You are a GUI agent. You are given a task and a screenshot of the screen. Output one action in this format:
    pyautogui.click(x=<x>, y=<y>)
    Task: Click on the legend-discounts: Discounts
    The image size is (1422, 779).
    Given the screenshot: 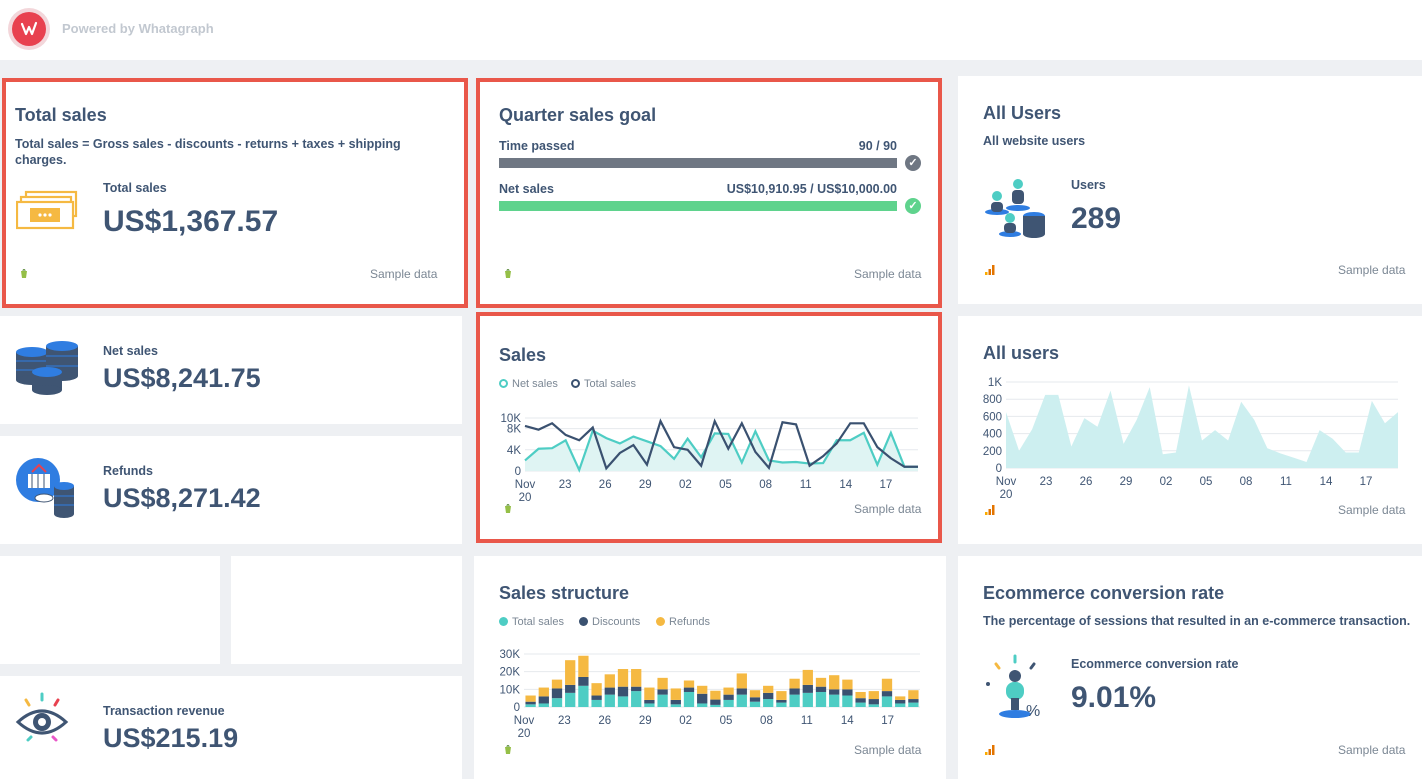 What is the action you would take?
    pyautogui.click(x=609, y=622)
    